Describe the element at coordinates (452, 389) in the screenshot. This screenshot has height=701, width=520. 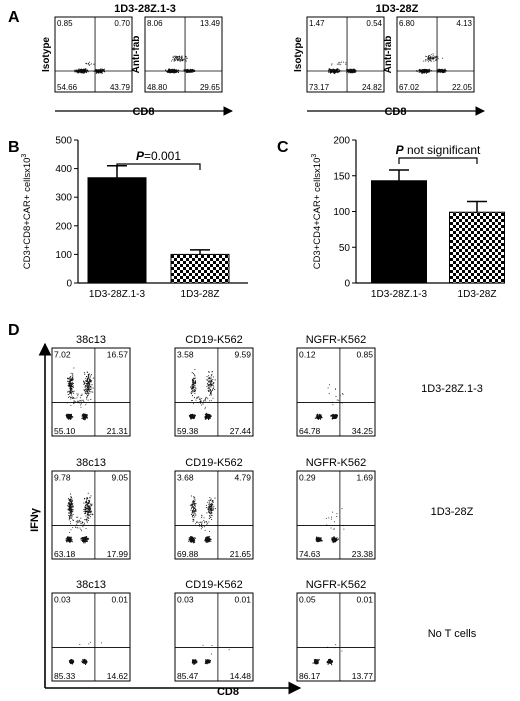
I see `row-label: 1D3-28Z.1-3` at that location.